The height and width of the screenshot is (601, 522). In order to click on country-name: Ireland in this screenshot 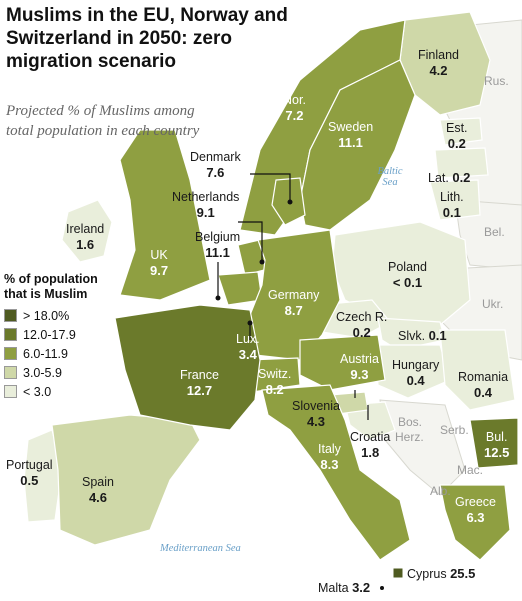, I will do `click(85, 229)`.